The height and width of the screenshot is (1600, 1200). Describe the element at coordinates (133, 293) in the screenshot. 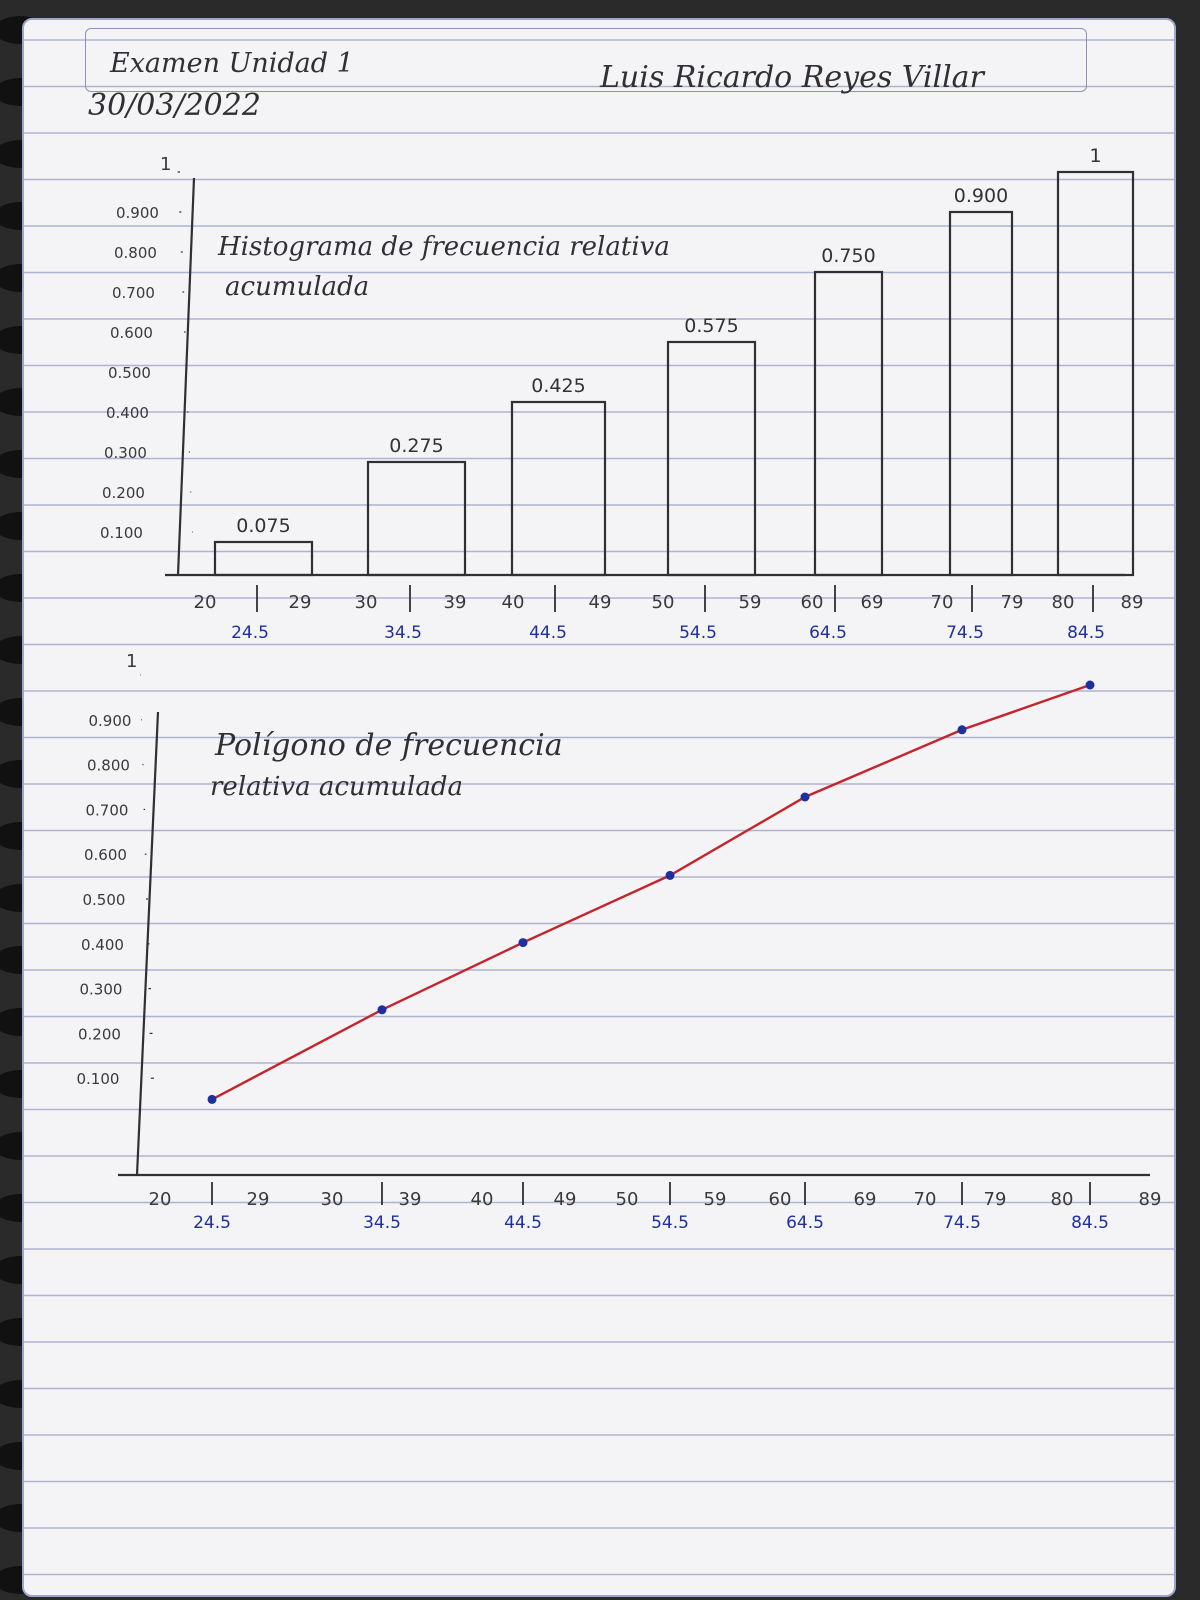

I see `histogram-y-tick-label: 0.700` at that location.